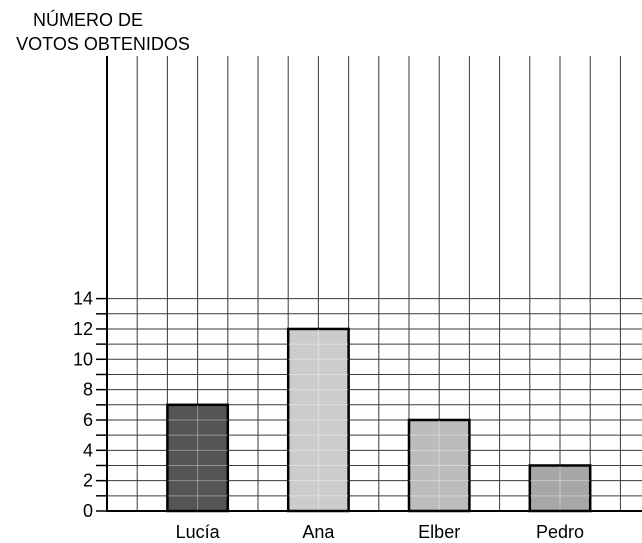 The height and width of the screenshot is (543, 642). I want to click on y-tick-label: 4, so click(88, 450).